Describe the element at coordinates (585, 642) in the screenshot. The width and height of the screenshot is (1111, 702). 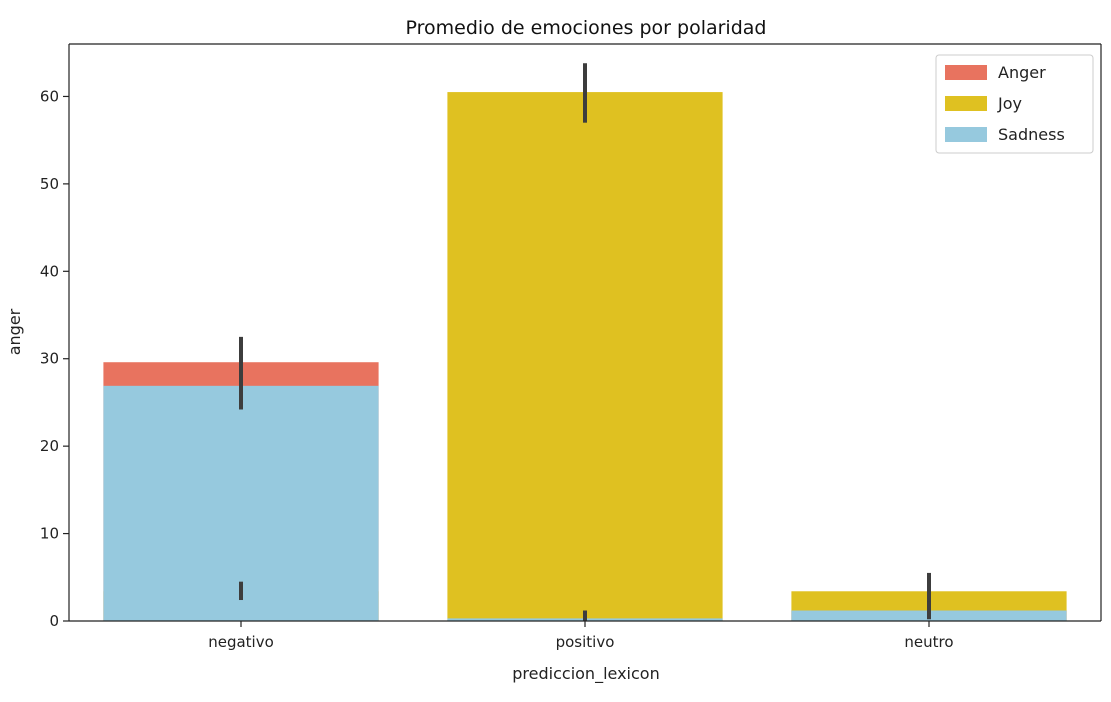
I see `x-tick-label-positivo: positivo` at that location.